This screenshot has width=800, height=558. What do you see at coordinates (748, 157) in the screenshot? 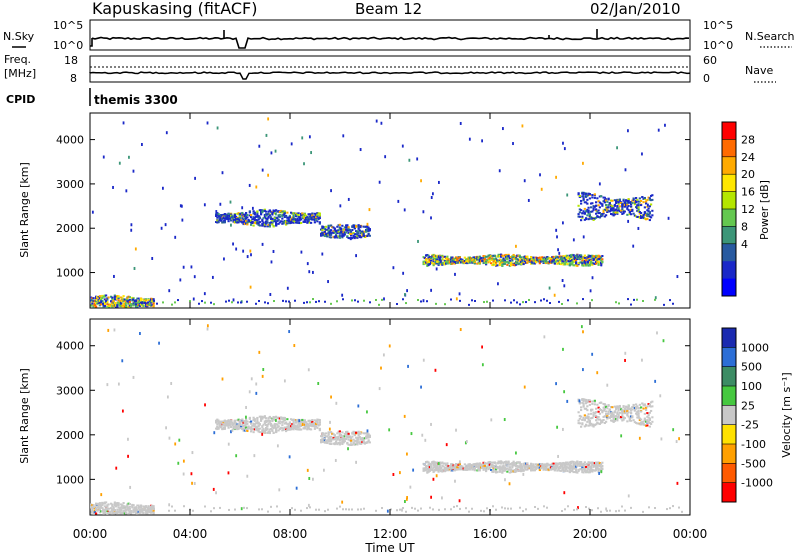
I see `colorbar-label: 24` at bounding box center [748, 157].